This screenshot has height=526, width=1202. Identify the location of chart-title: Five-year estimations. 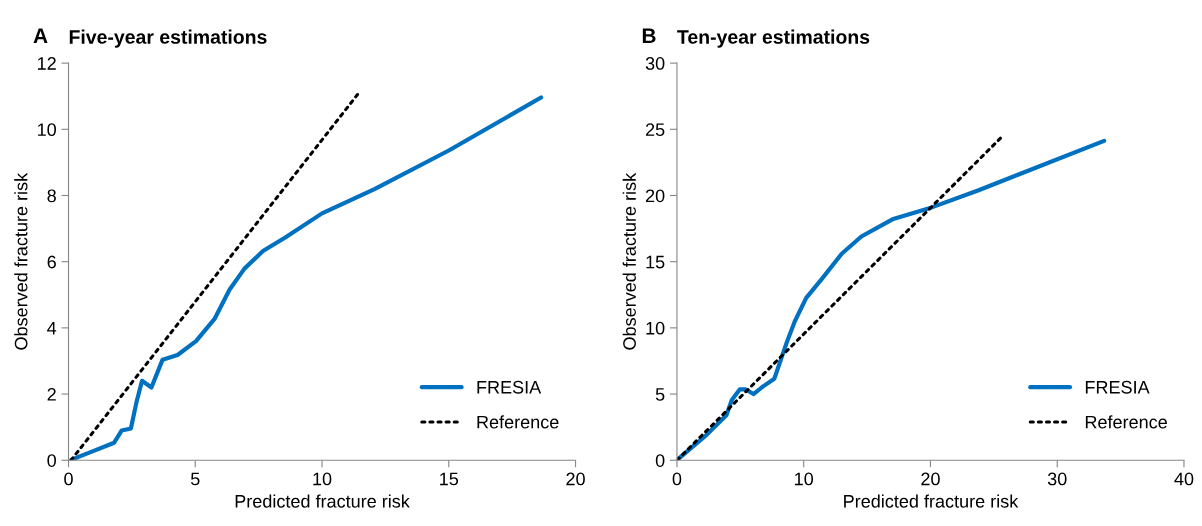
(168, 38).